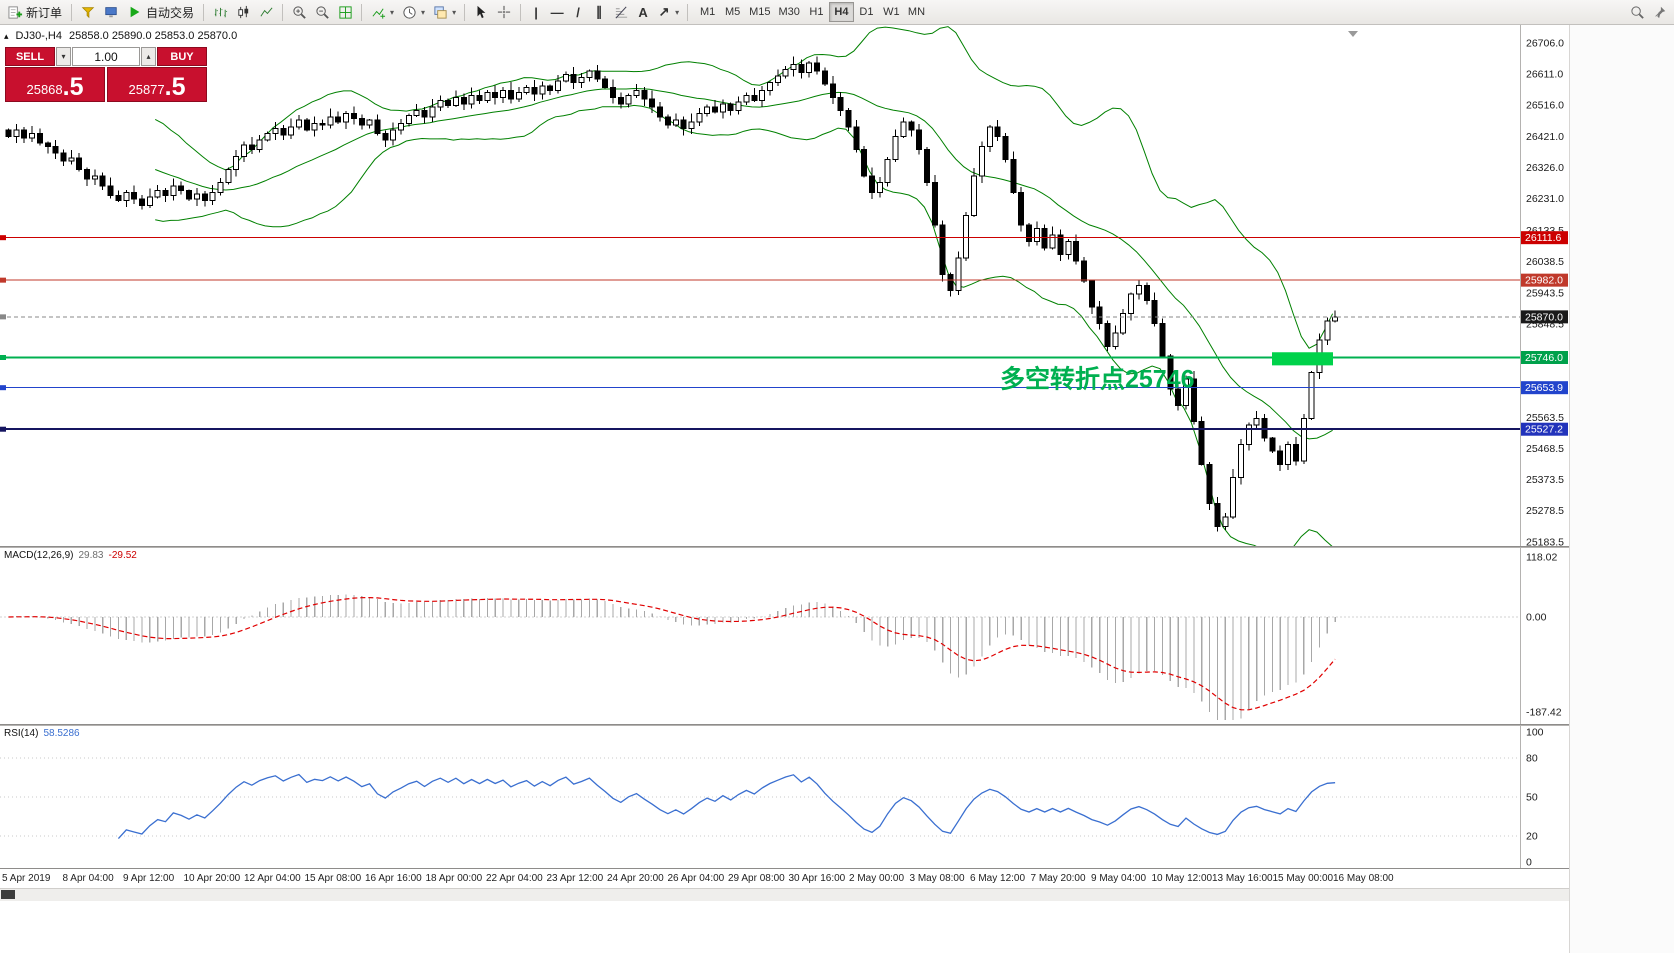 The height and width of the screenshot is (953, 1674). Describe the element at coordinates (1545, 293) in the screenshot. I see `price-axis-label: 25943.5` at that location.